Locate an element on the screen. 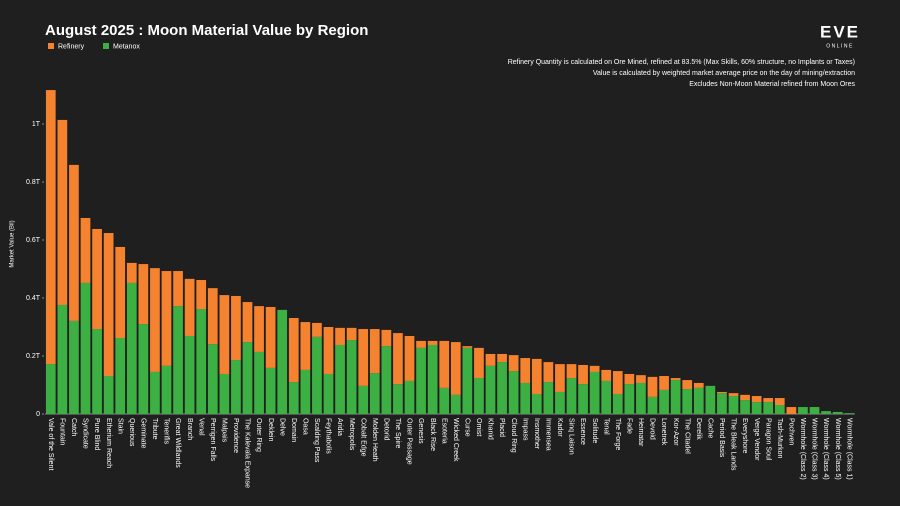  x-tick-label: Wicked Creek is located at coordinates (455, 440).